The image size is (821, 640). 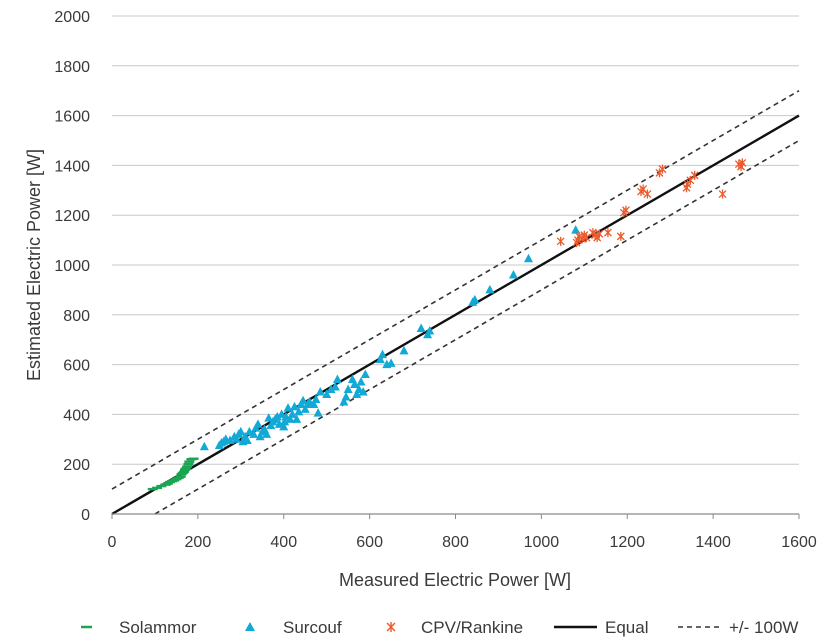 What do you see at coordinates (283, 542) in the screenshot?
I see `x-tick-label-400: 400` at bounding box center [283, 542].